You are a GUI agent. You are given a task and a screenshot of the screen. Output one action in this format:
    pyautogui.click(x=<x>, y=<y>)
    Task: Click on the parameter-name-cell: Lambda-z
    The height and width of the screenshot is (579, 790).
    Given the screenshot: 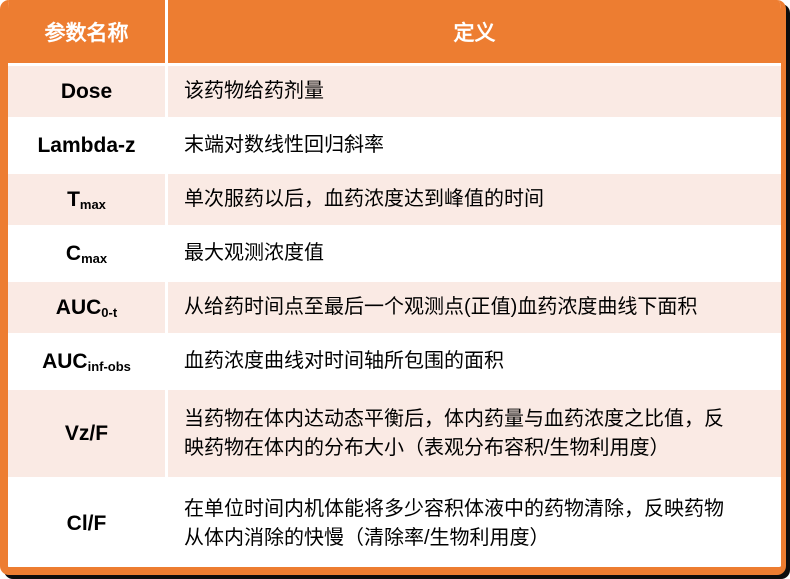 What is the action you would take?
    pyautogui.click(x=88, y=145)
    